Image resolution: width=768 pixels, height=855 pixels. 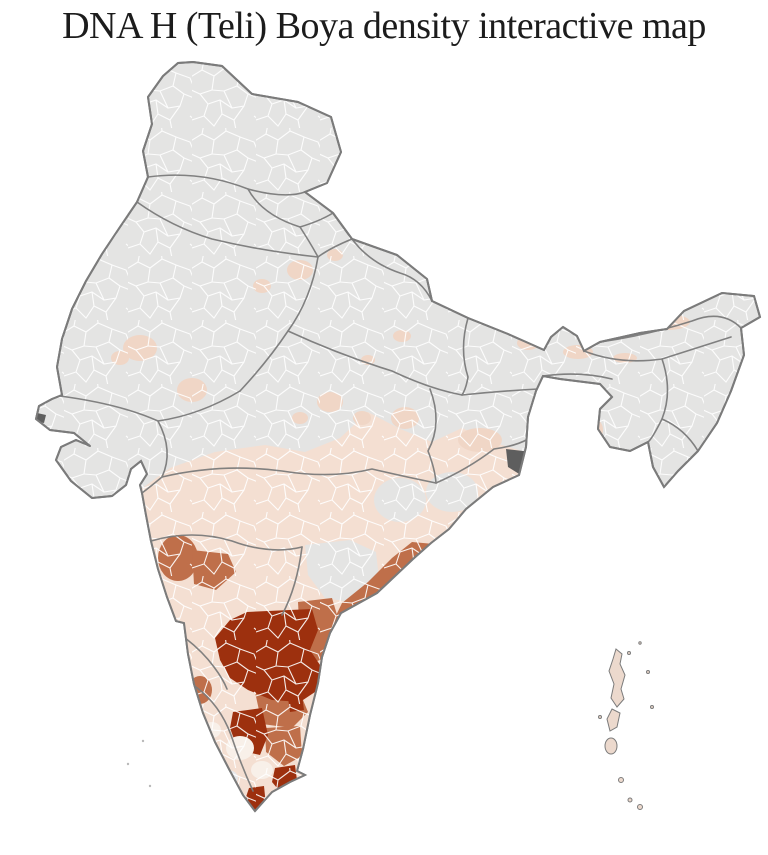 I want to click on lakshadweep-islands, so click(x=139, y=763).